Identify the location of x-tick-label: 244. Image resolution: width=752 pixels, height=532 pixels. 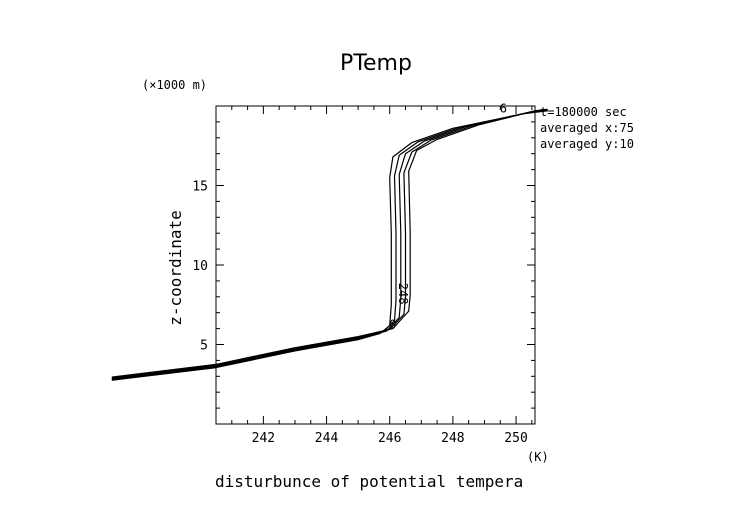
(327, 438).